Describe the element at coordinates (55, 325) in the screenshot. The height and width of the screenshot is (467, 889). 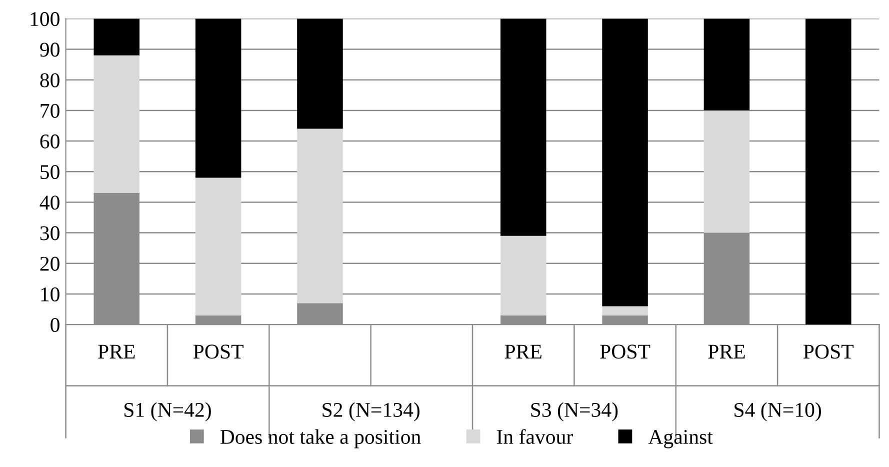
I see `y-tick-label: 0` at that location.